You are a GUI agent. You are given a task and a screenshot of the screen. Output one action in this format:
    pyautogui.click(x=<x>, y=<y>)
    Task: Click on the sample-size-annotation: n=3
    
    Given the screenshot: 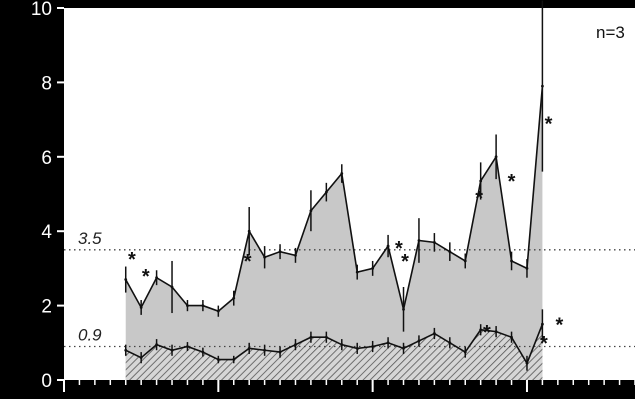 What is the action you would take?
    pyautogui.click(x=610, y=32)
    